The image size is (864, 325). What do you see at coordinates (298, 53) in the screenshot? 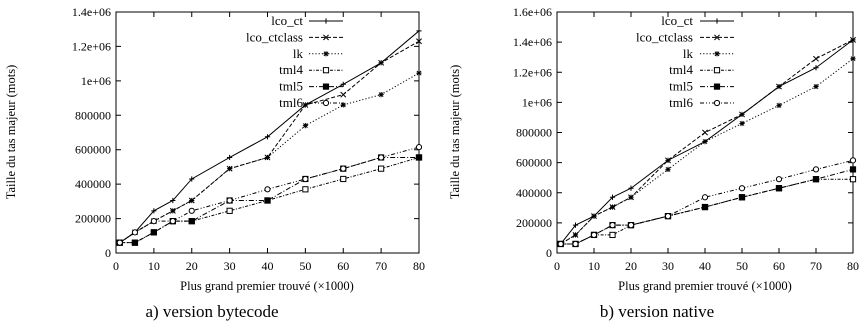
I see `legend-label: lk` at bounding box center [298, 53].